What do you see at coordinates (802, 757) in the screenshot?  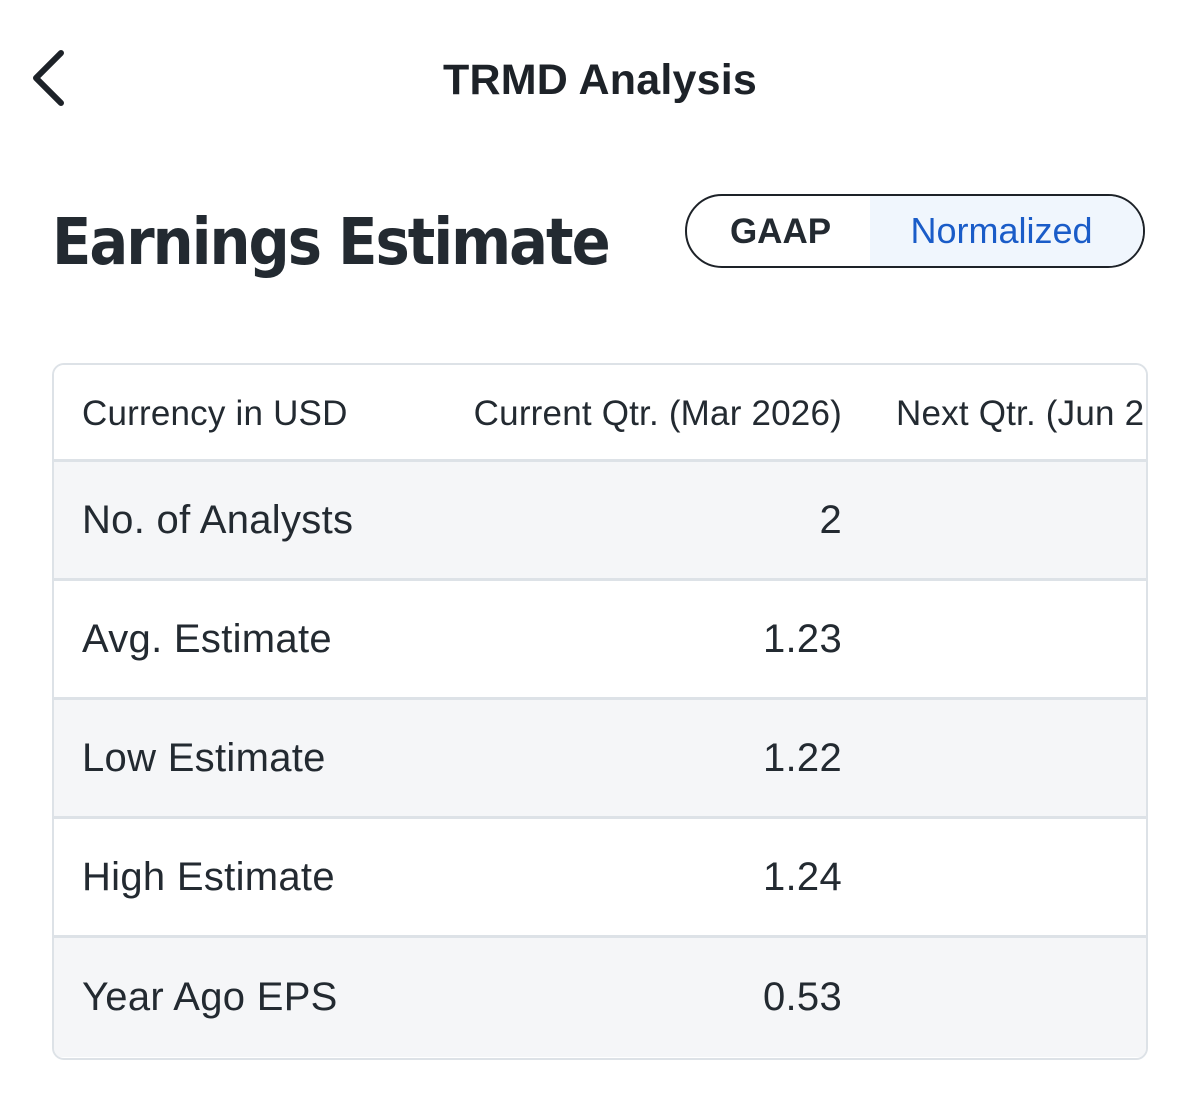 I see `row-value-current-qtr: 1.22` at bounding box center [802, 757].